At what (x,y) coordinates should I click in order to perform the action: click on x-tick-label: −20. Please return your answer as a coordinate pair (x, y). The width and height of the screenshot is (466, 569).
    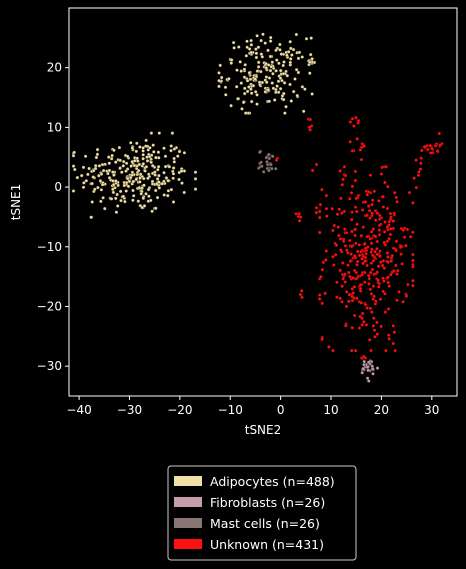
    Looking at the image, I should click on (179, 410).